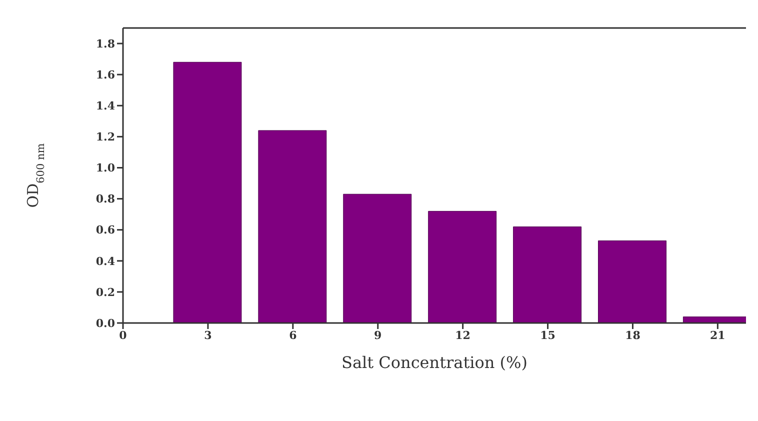  I want to click on y-tick-label: 0.8, so click(106, 199).